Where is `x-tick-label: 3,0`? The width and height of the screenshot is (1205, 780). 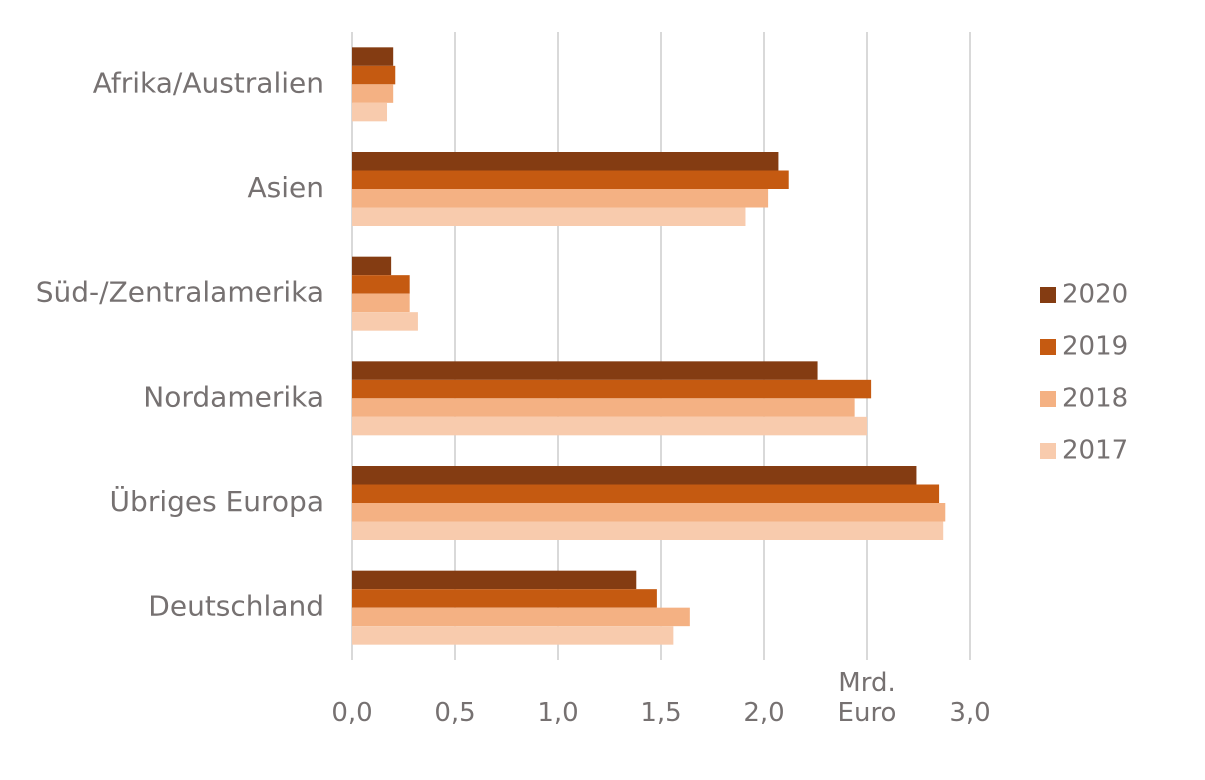
x-tick-label: 3,0 is located at coordinates (970, 713).